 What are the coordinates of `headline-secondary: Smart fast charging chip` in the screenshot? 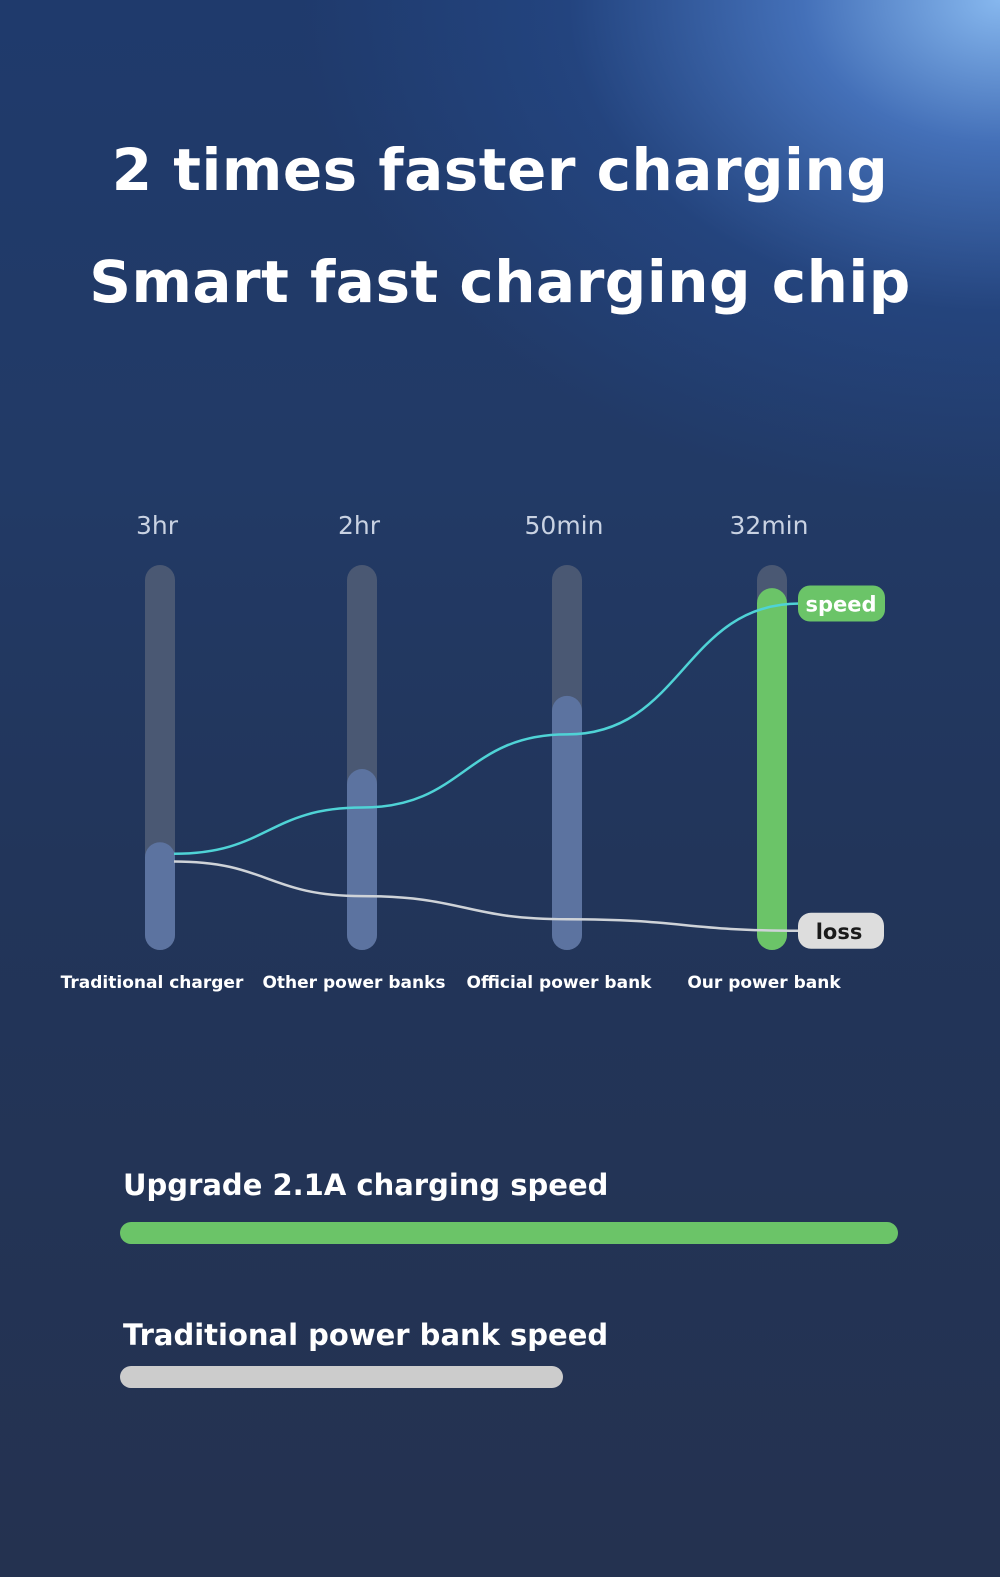 It's located at (500, 282).